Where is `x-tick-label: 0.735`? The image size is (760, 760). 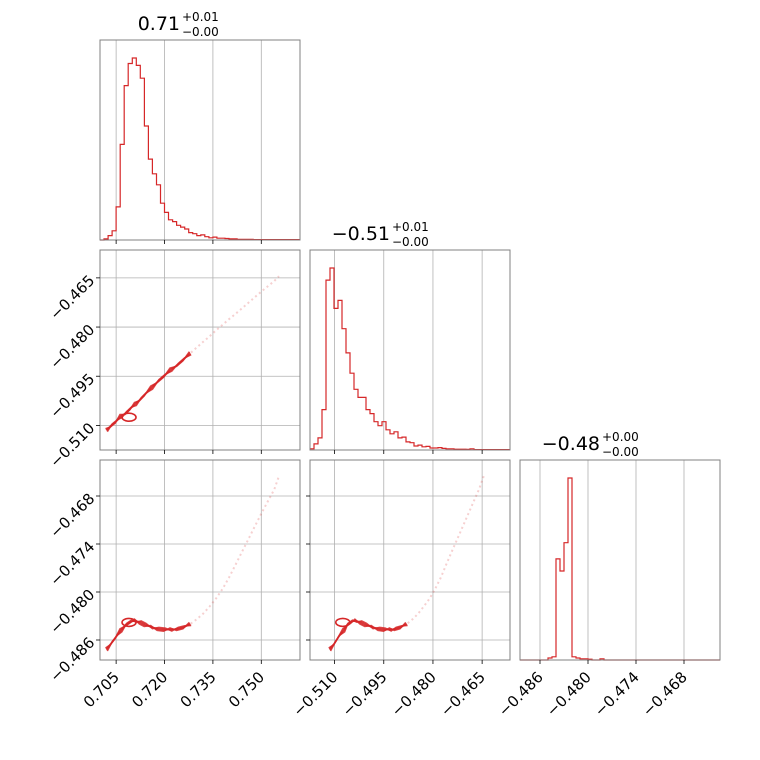
x-tick-label: 0.735 is located at coordinates (198, 689).